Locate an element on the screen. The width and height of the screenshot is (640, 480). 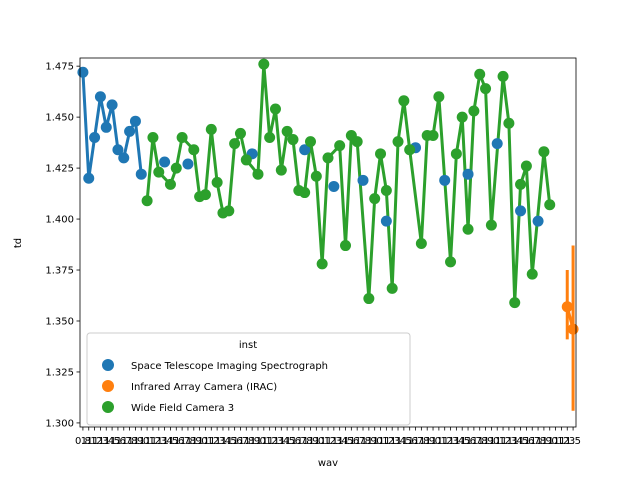
x-tick-label-75: 1.5 is located at coordinates (521, 441).